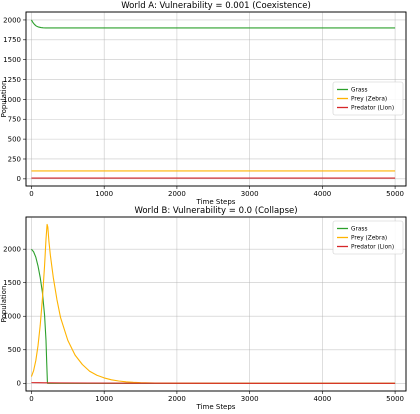 This screenshot has height=414, width=420. Describe the element at coordinates (213, 24) in the screenshot. I see `series-line-grass` at that location.